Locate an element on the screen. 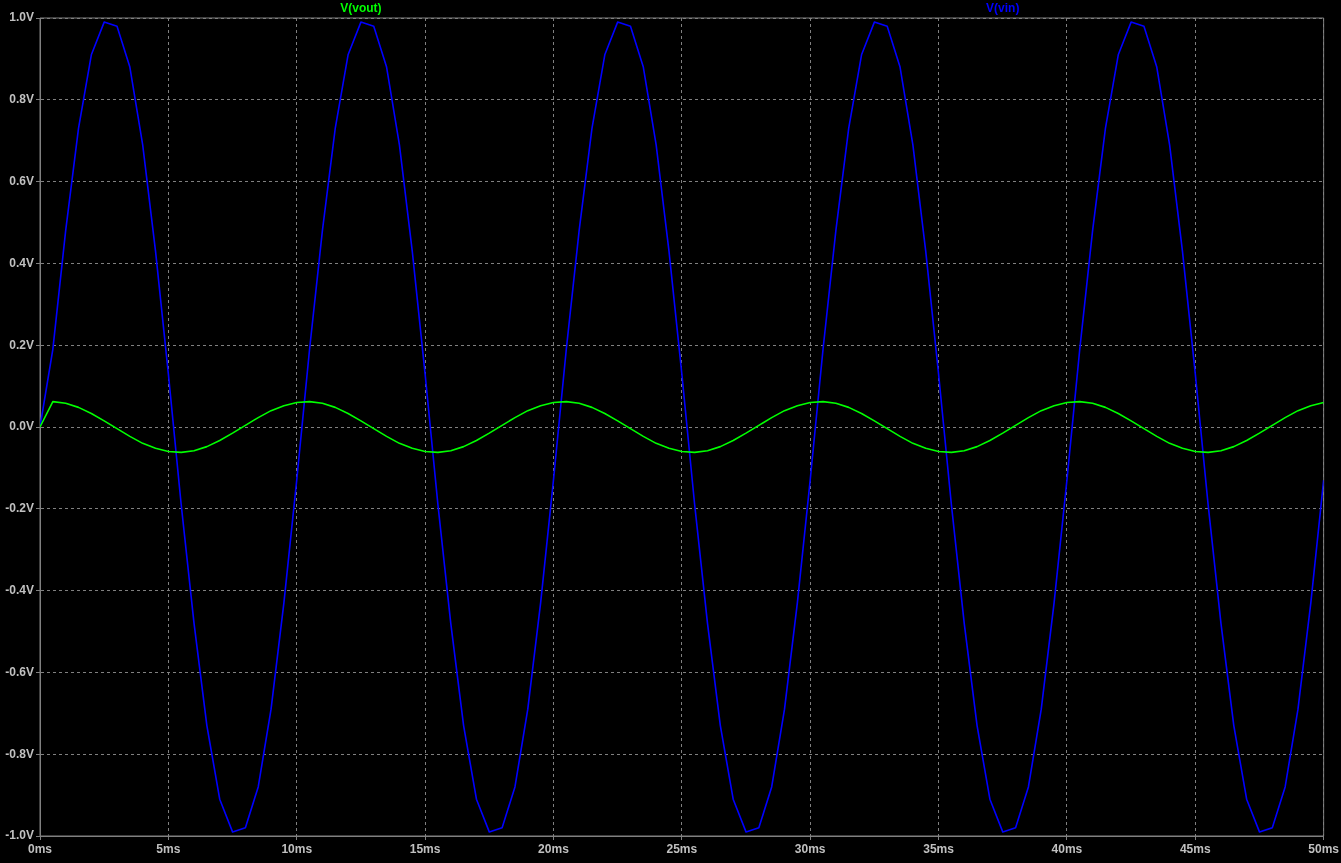  y-tick-label: -0.2V is located at coordinates (19, 508).